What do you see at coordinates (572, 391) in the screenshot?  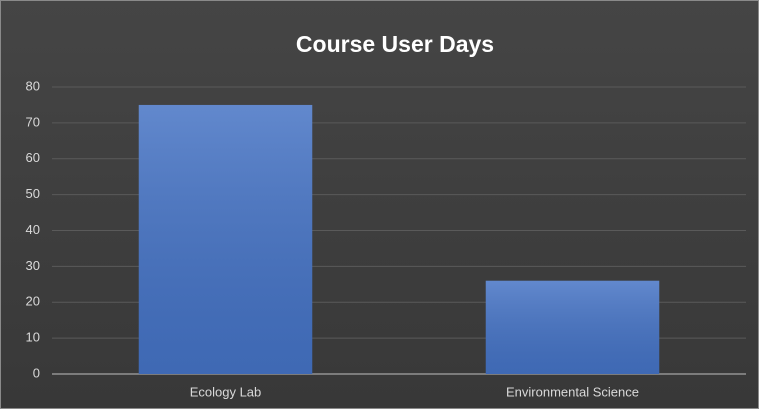 I see `x-tick-label: Environmental Science` at bounding box center [572, 391].